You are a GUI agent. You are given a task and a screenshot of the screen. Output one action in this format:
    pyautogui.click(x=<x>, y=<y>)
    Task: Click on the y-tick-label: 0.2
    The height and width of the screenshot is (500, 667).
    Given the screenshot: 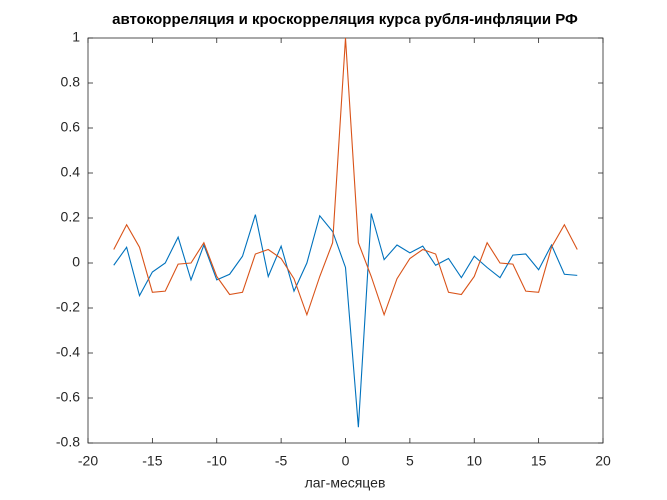 What is the action you would take?
    pyautogui.click(x=71, y=217)
    